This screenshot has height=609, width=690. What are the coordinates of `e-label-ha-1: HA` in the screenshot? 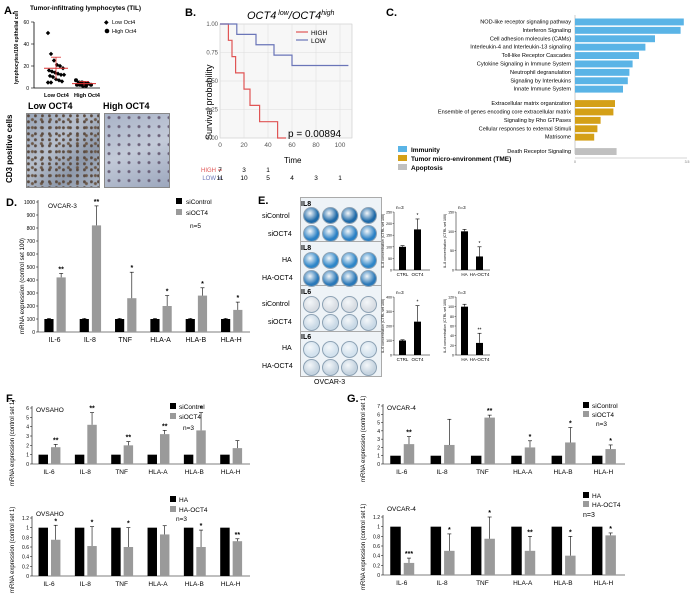 It's located at (287, 260).